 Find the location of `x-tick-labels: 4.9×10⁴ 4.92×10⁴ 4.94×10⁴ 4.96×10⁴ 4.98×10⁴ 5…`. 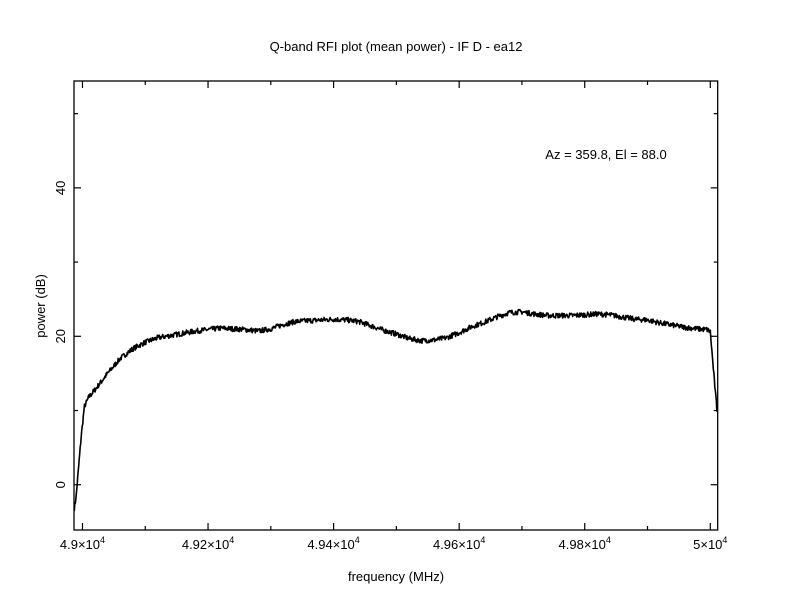

x-tick-labels: 4.9×10⁴ 4.92×10⁴ 4.94×10⁴ 4.96×10⁴ 4.98×10⁴ 5… is located at coordinates (394, 543).